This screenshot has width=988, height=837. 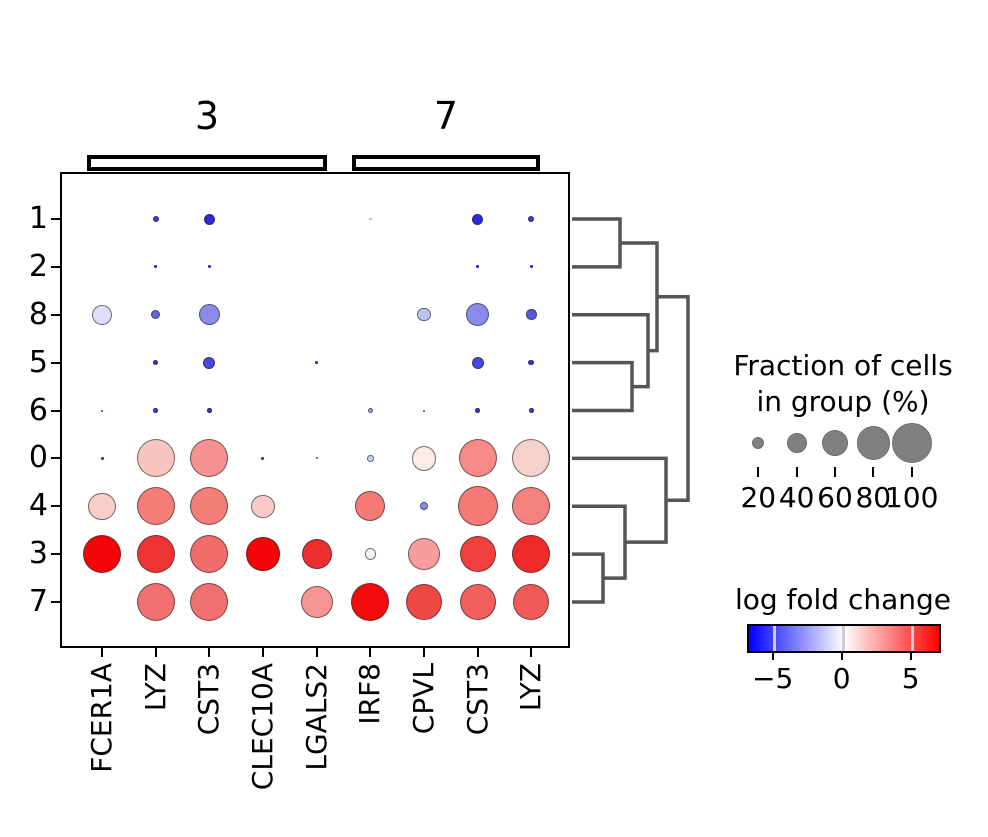 What do you see at coordinates (477, 699) in the screenshot?
I see `gene-label: CST3` at bounding box center [477, 699].